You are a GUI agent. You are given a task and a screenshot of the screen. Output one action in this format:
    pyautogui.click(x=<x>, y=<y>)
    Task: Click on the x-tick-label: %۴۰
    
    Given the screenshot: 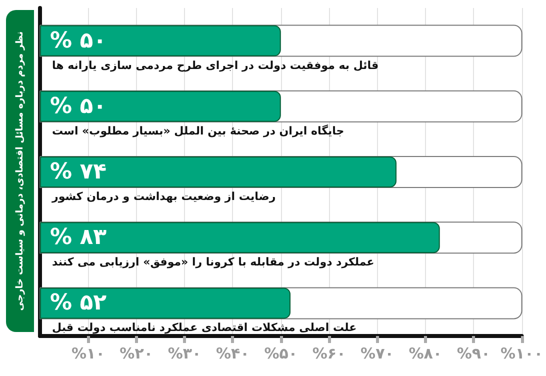 What is the action you would take?
    pyautogui.click(x=233, y=353)
    